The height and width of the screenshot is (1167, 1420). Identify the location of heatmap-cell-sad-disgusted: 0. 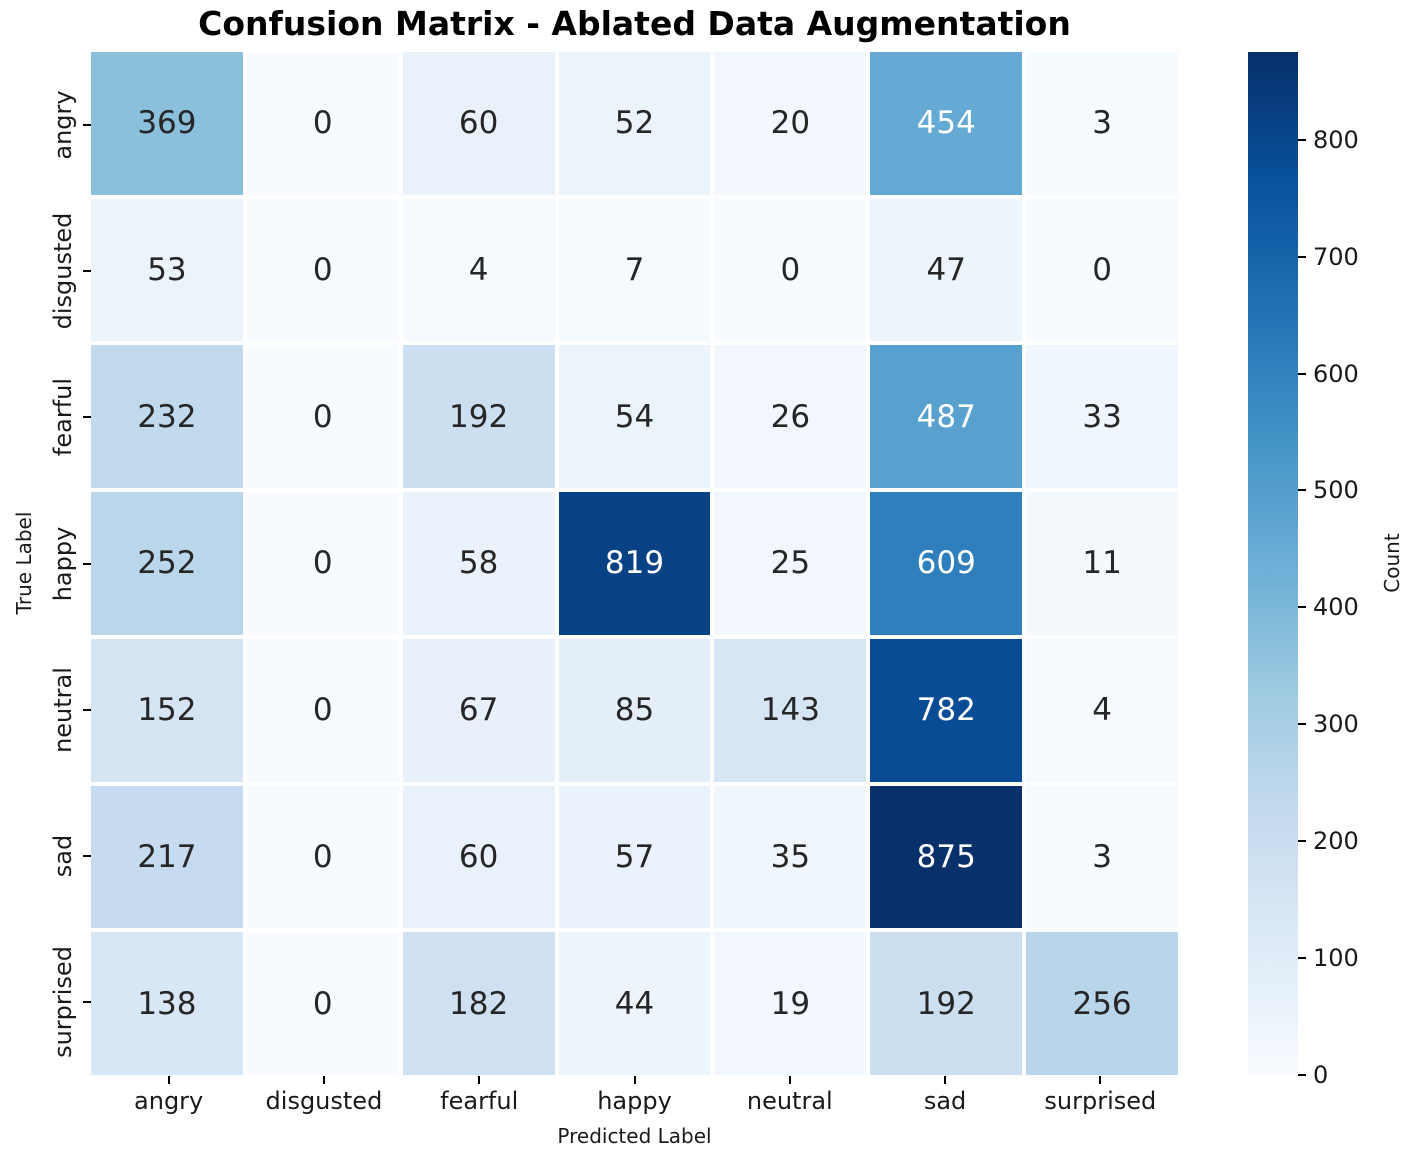
(322, 857).